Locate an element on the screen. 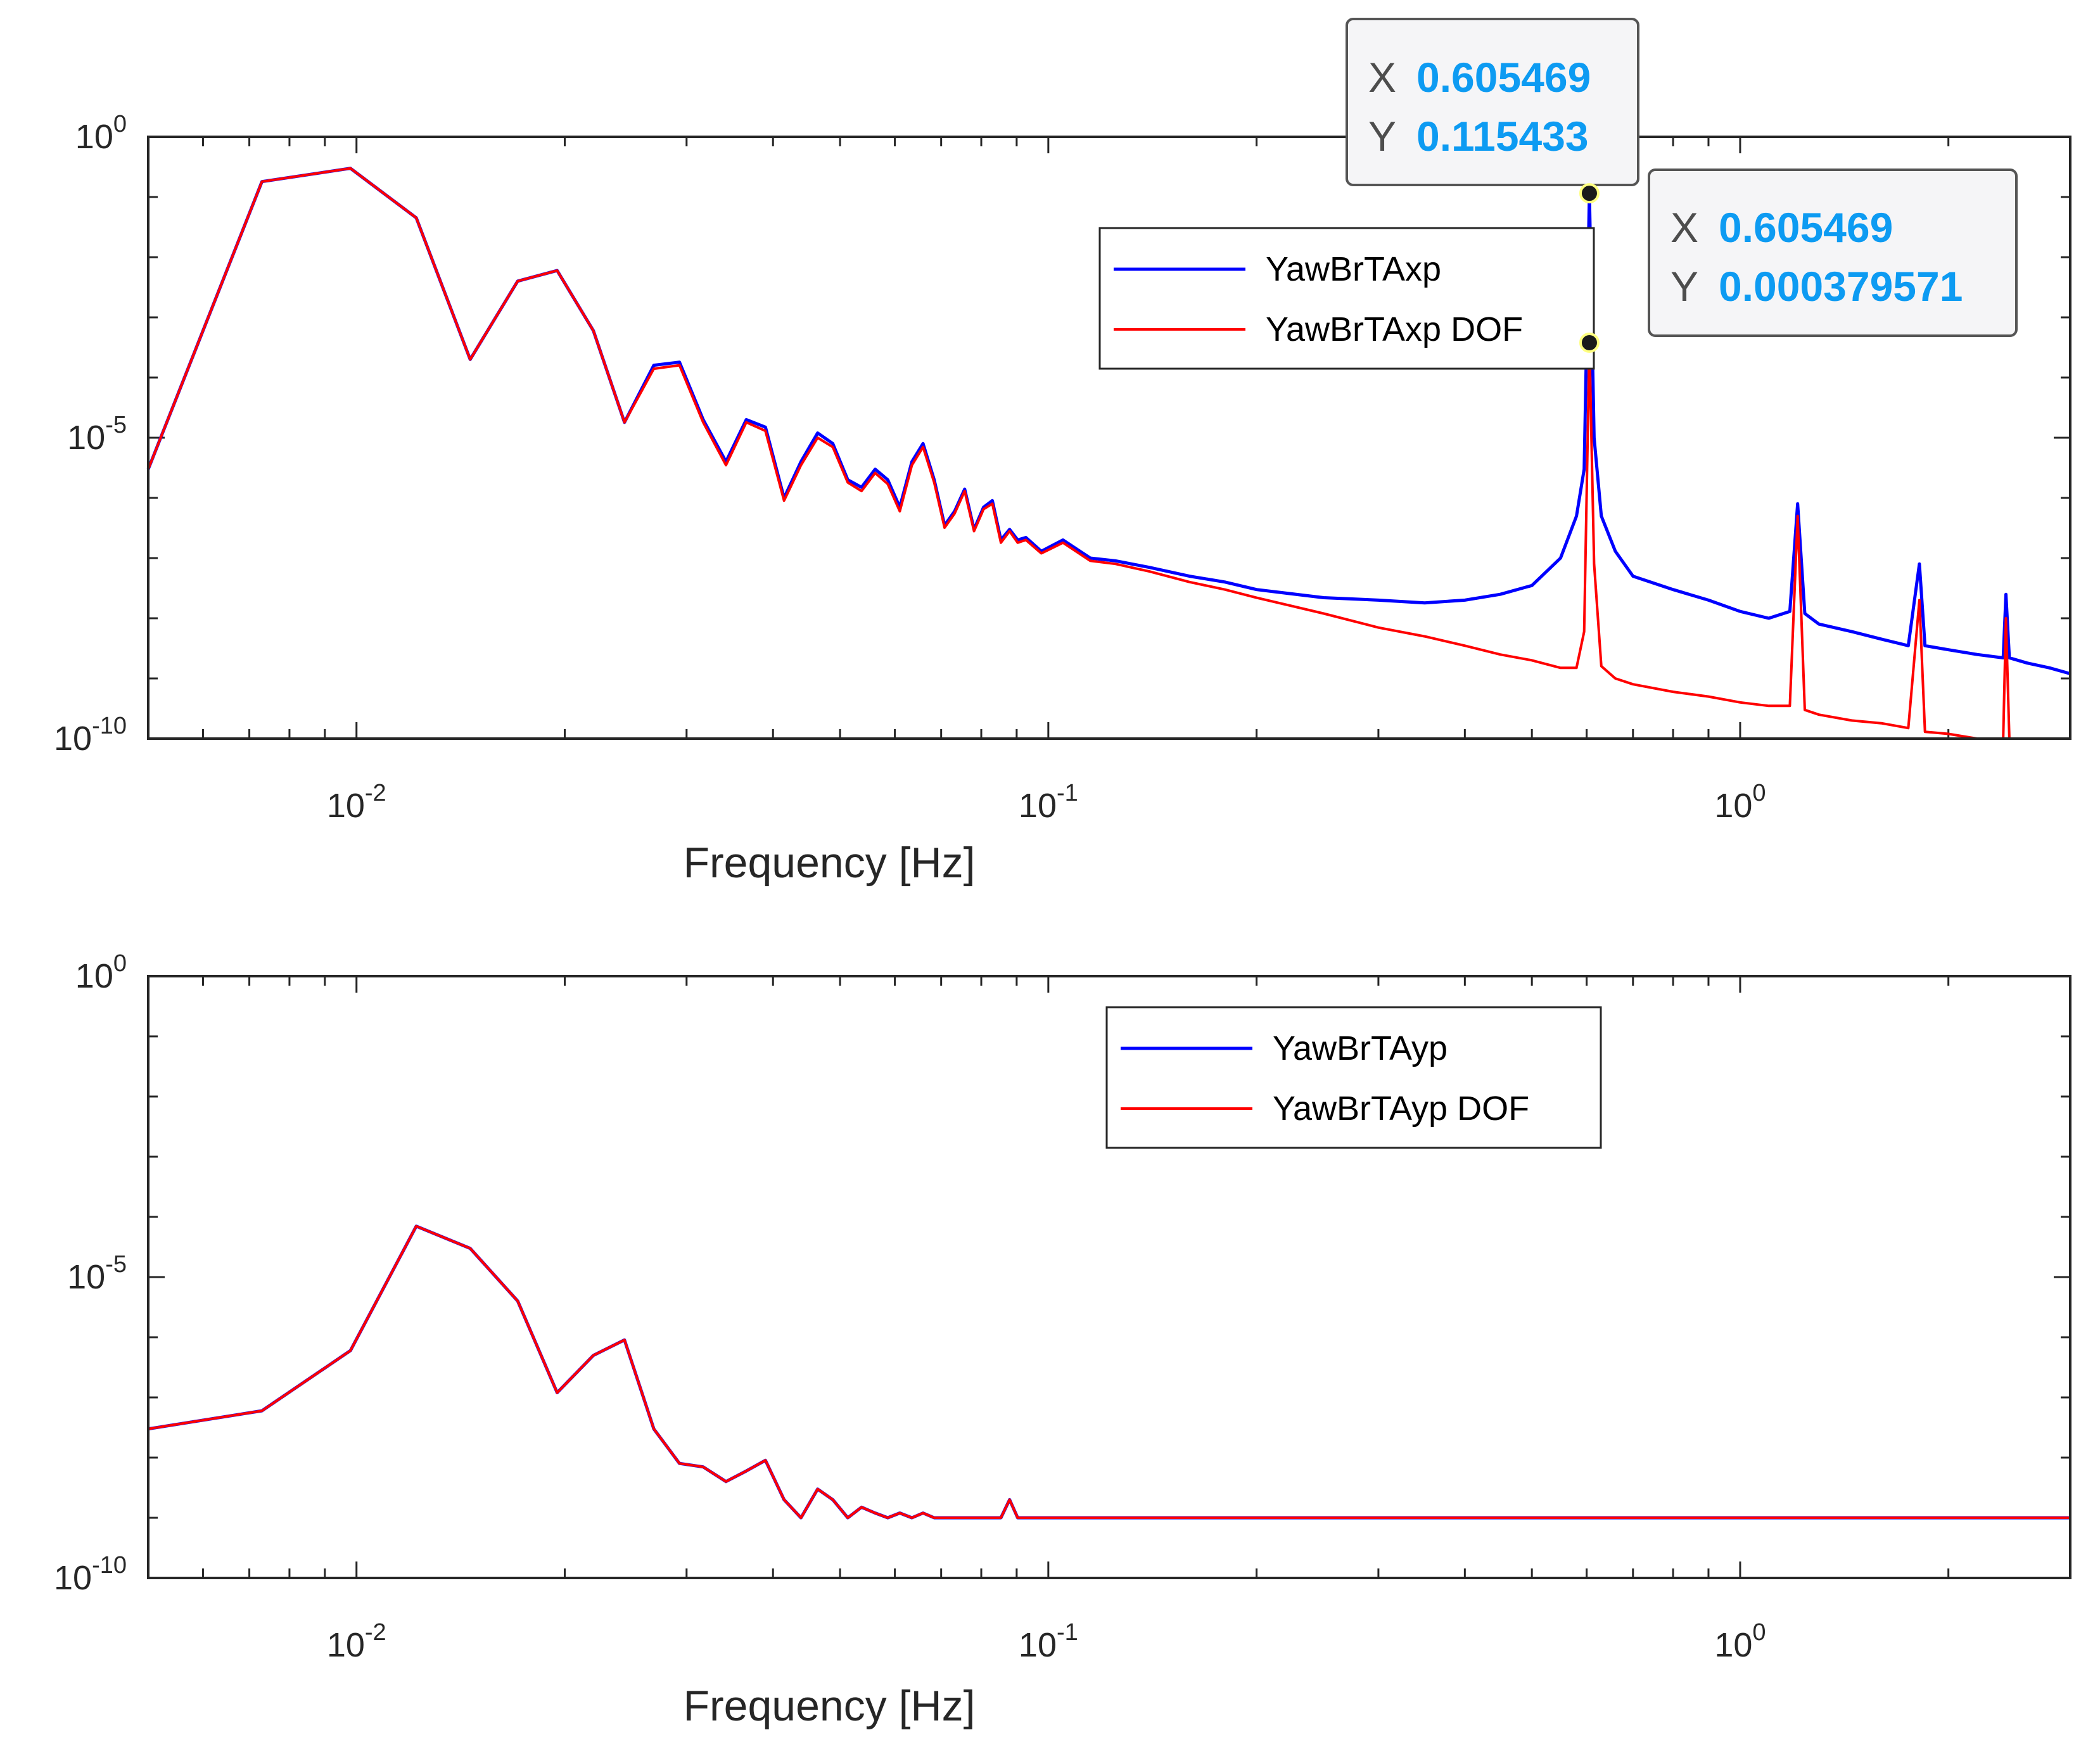  top-y-tick-1e-10: 10⁻¹⁰ is located at coordinates (90, 736).